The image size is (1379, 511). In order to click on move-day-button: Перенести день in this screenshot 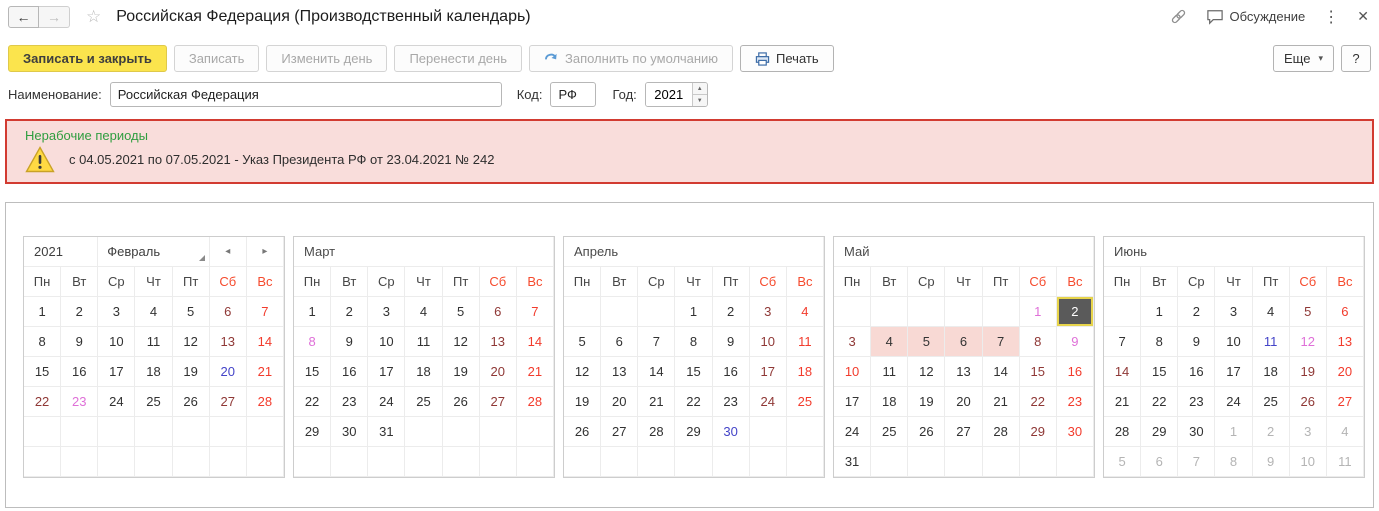, I will do `click(458, 58)`.